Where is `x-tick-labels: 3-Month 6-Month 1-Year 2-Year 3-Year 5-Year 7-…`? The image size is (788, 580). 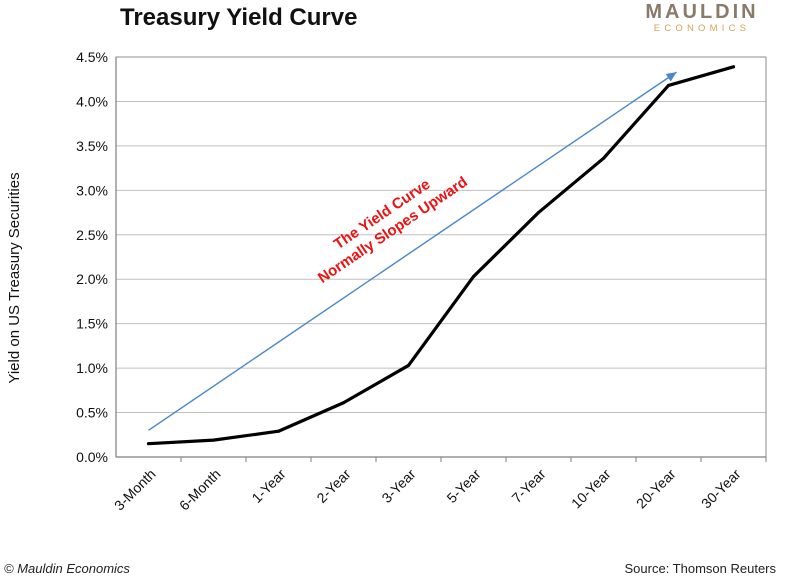 x-tick-labels: 3-Month 6-Month 1-Year 2-Year 3-Year 5-Year 7-… is located at coordinates (427, 490).